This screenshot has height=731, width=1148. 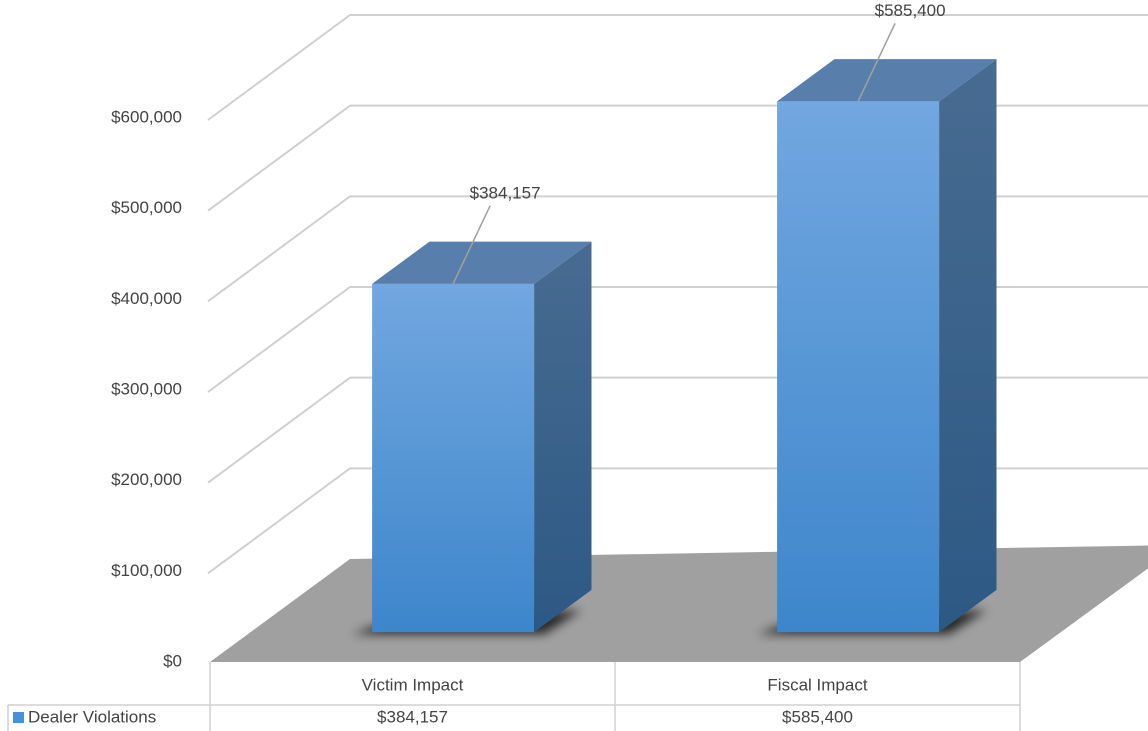 What do you see at coordinates (172, 660) in the screenshot?
I see `y-tick-label: $0` at bounding box center [172, 660].